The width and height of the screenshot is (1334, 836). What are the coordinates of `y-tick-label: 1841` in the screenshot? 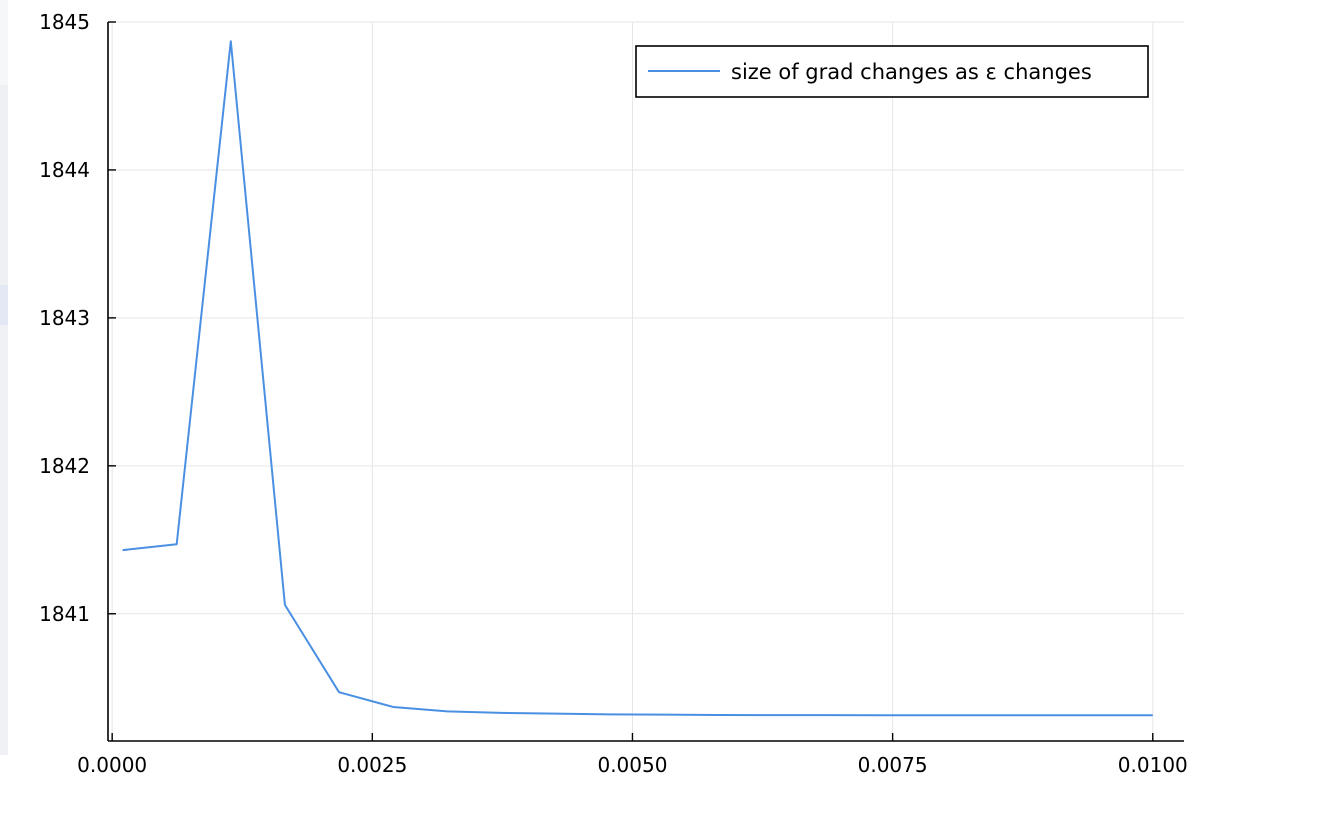 It's located at (64, 614).